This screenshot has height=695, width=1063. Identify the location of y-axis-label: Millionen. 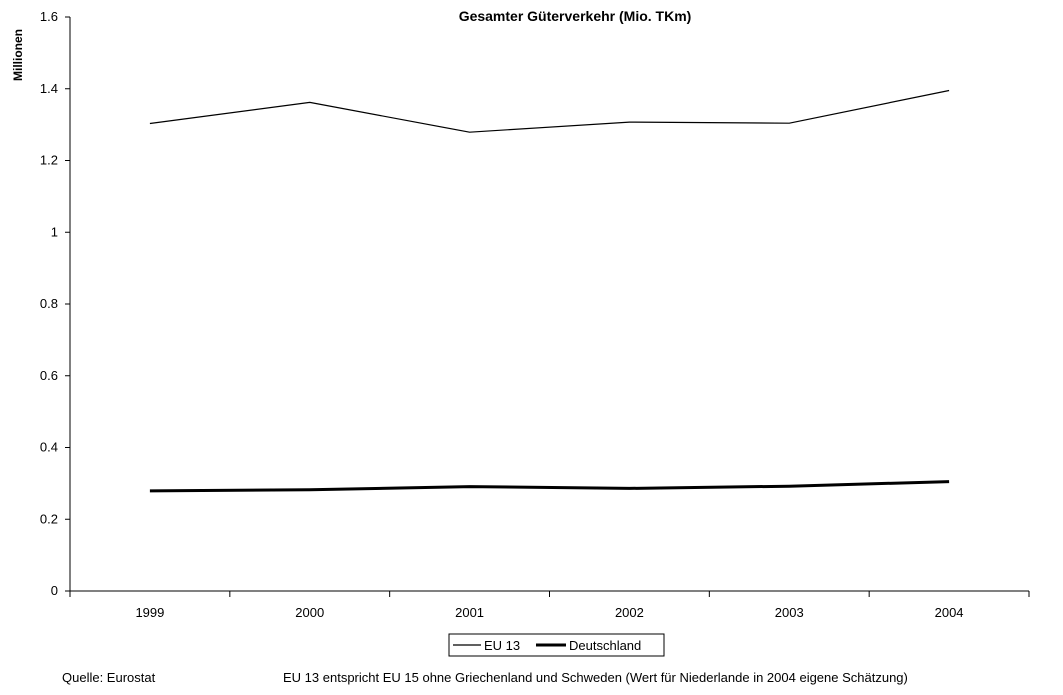
(18, 55).